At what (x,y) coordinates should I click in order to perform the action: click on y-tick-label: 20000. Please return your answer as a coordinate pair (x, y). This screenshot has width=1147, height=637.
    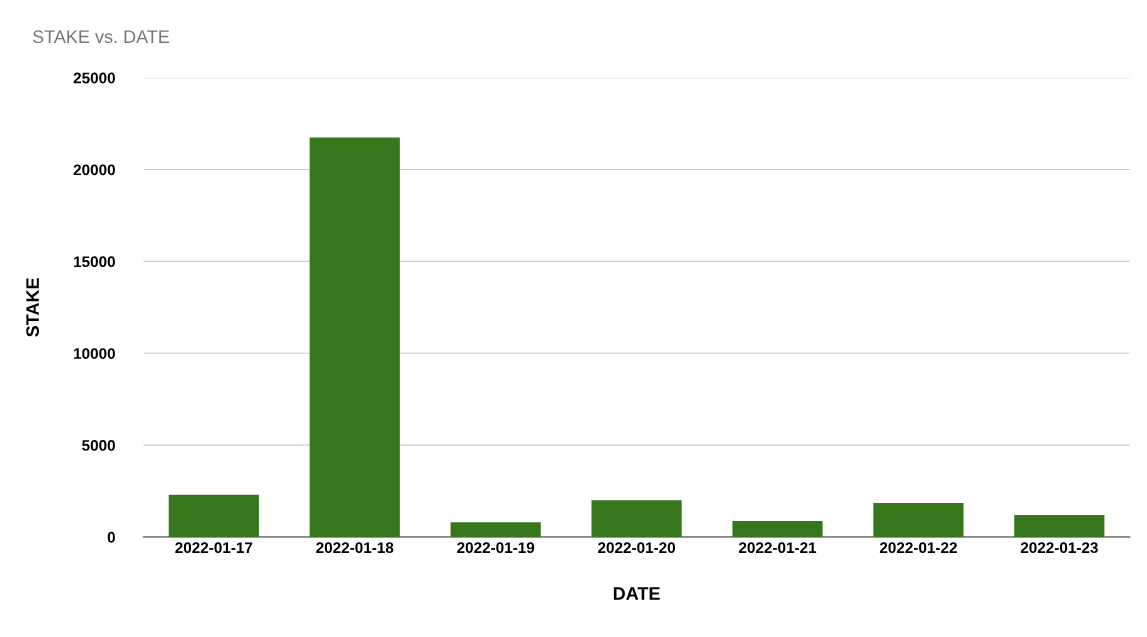
    Looking at the image, I should click on (94, 170).